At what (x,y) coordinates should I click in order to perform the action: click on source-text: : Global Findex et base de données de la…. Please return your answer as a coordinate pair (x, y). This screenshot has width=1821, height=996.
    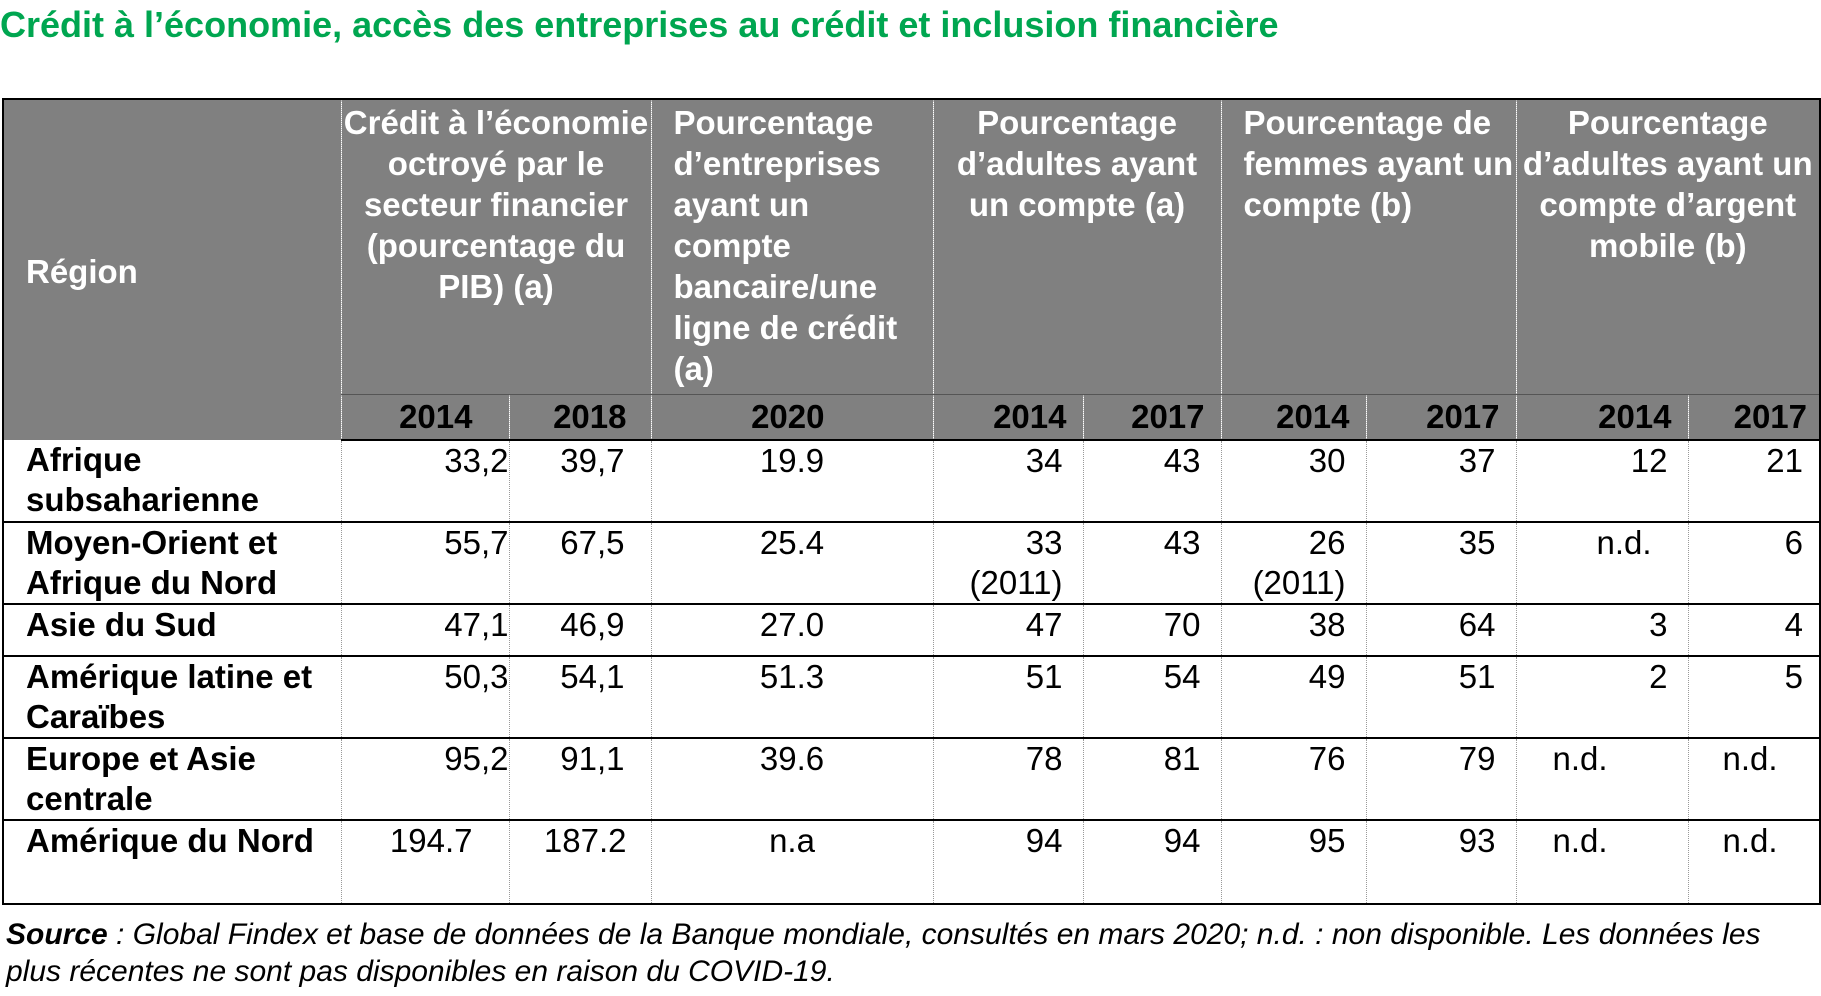
    Looking at the image, I should click on (883, 953).